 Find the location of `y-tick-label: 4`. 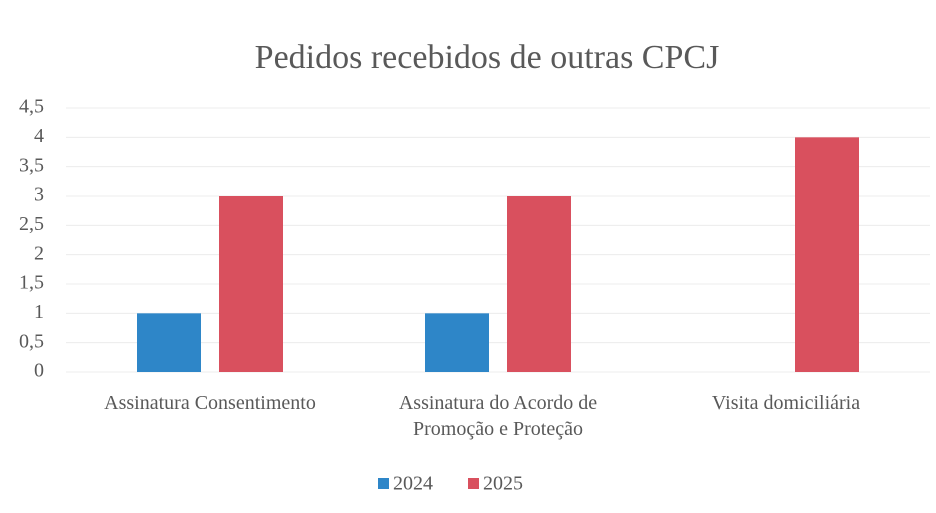

y-tick-label: 4 is located at coordinates (39, 136).